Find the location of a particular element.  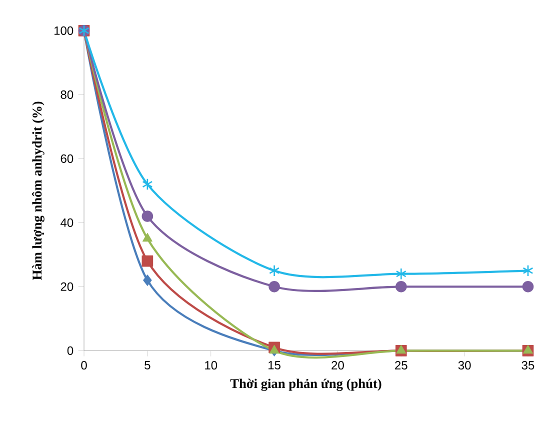

x-tick-label: 15 is located at coordinates (274, 365).